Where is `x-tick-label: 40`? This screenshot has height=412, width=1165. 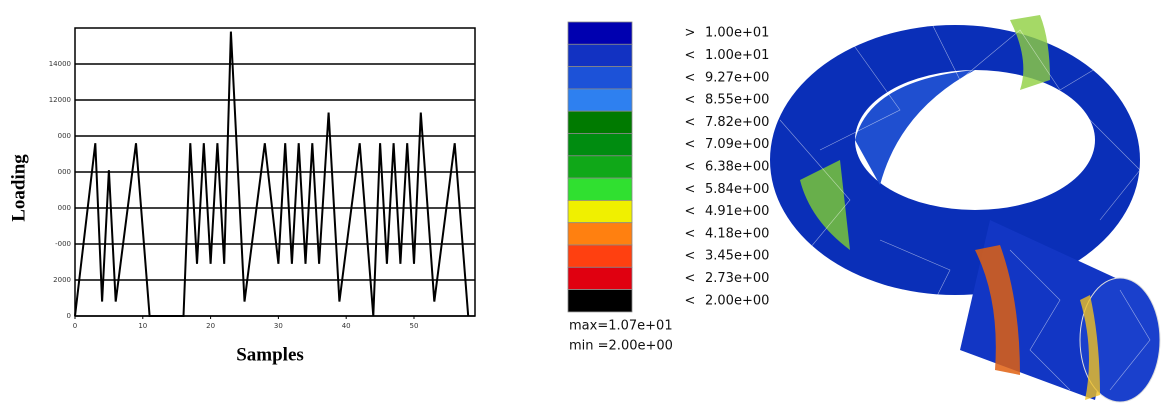
x-tick-label: 40 is located at coordinates (346, 326).